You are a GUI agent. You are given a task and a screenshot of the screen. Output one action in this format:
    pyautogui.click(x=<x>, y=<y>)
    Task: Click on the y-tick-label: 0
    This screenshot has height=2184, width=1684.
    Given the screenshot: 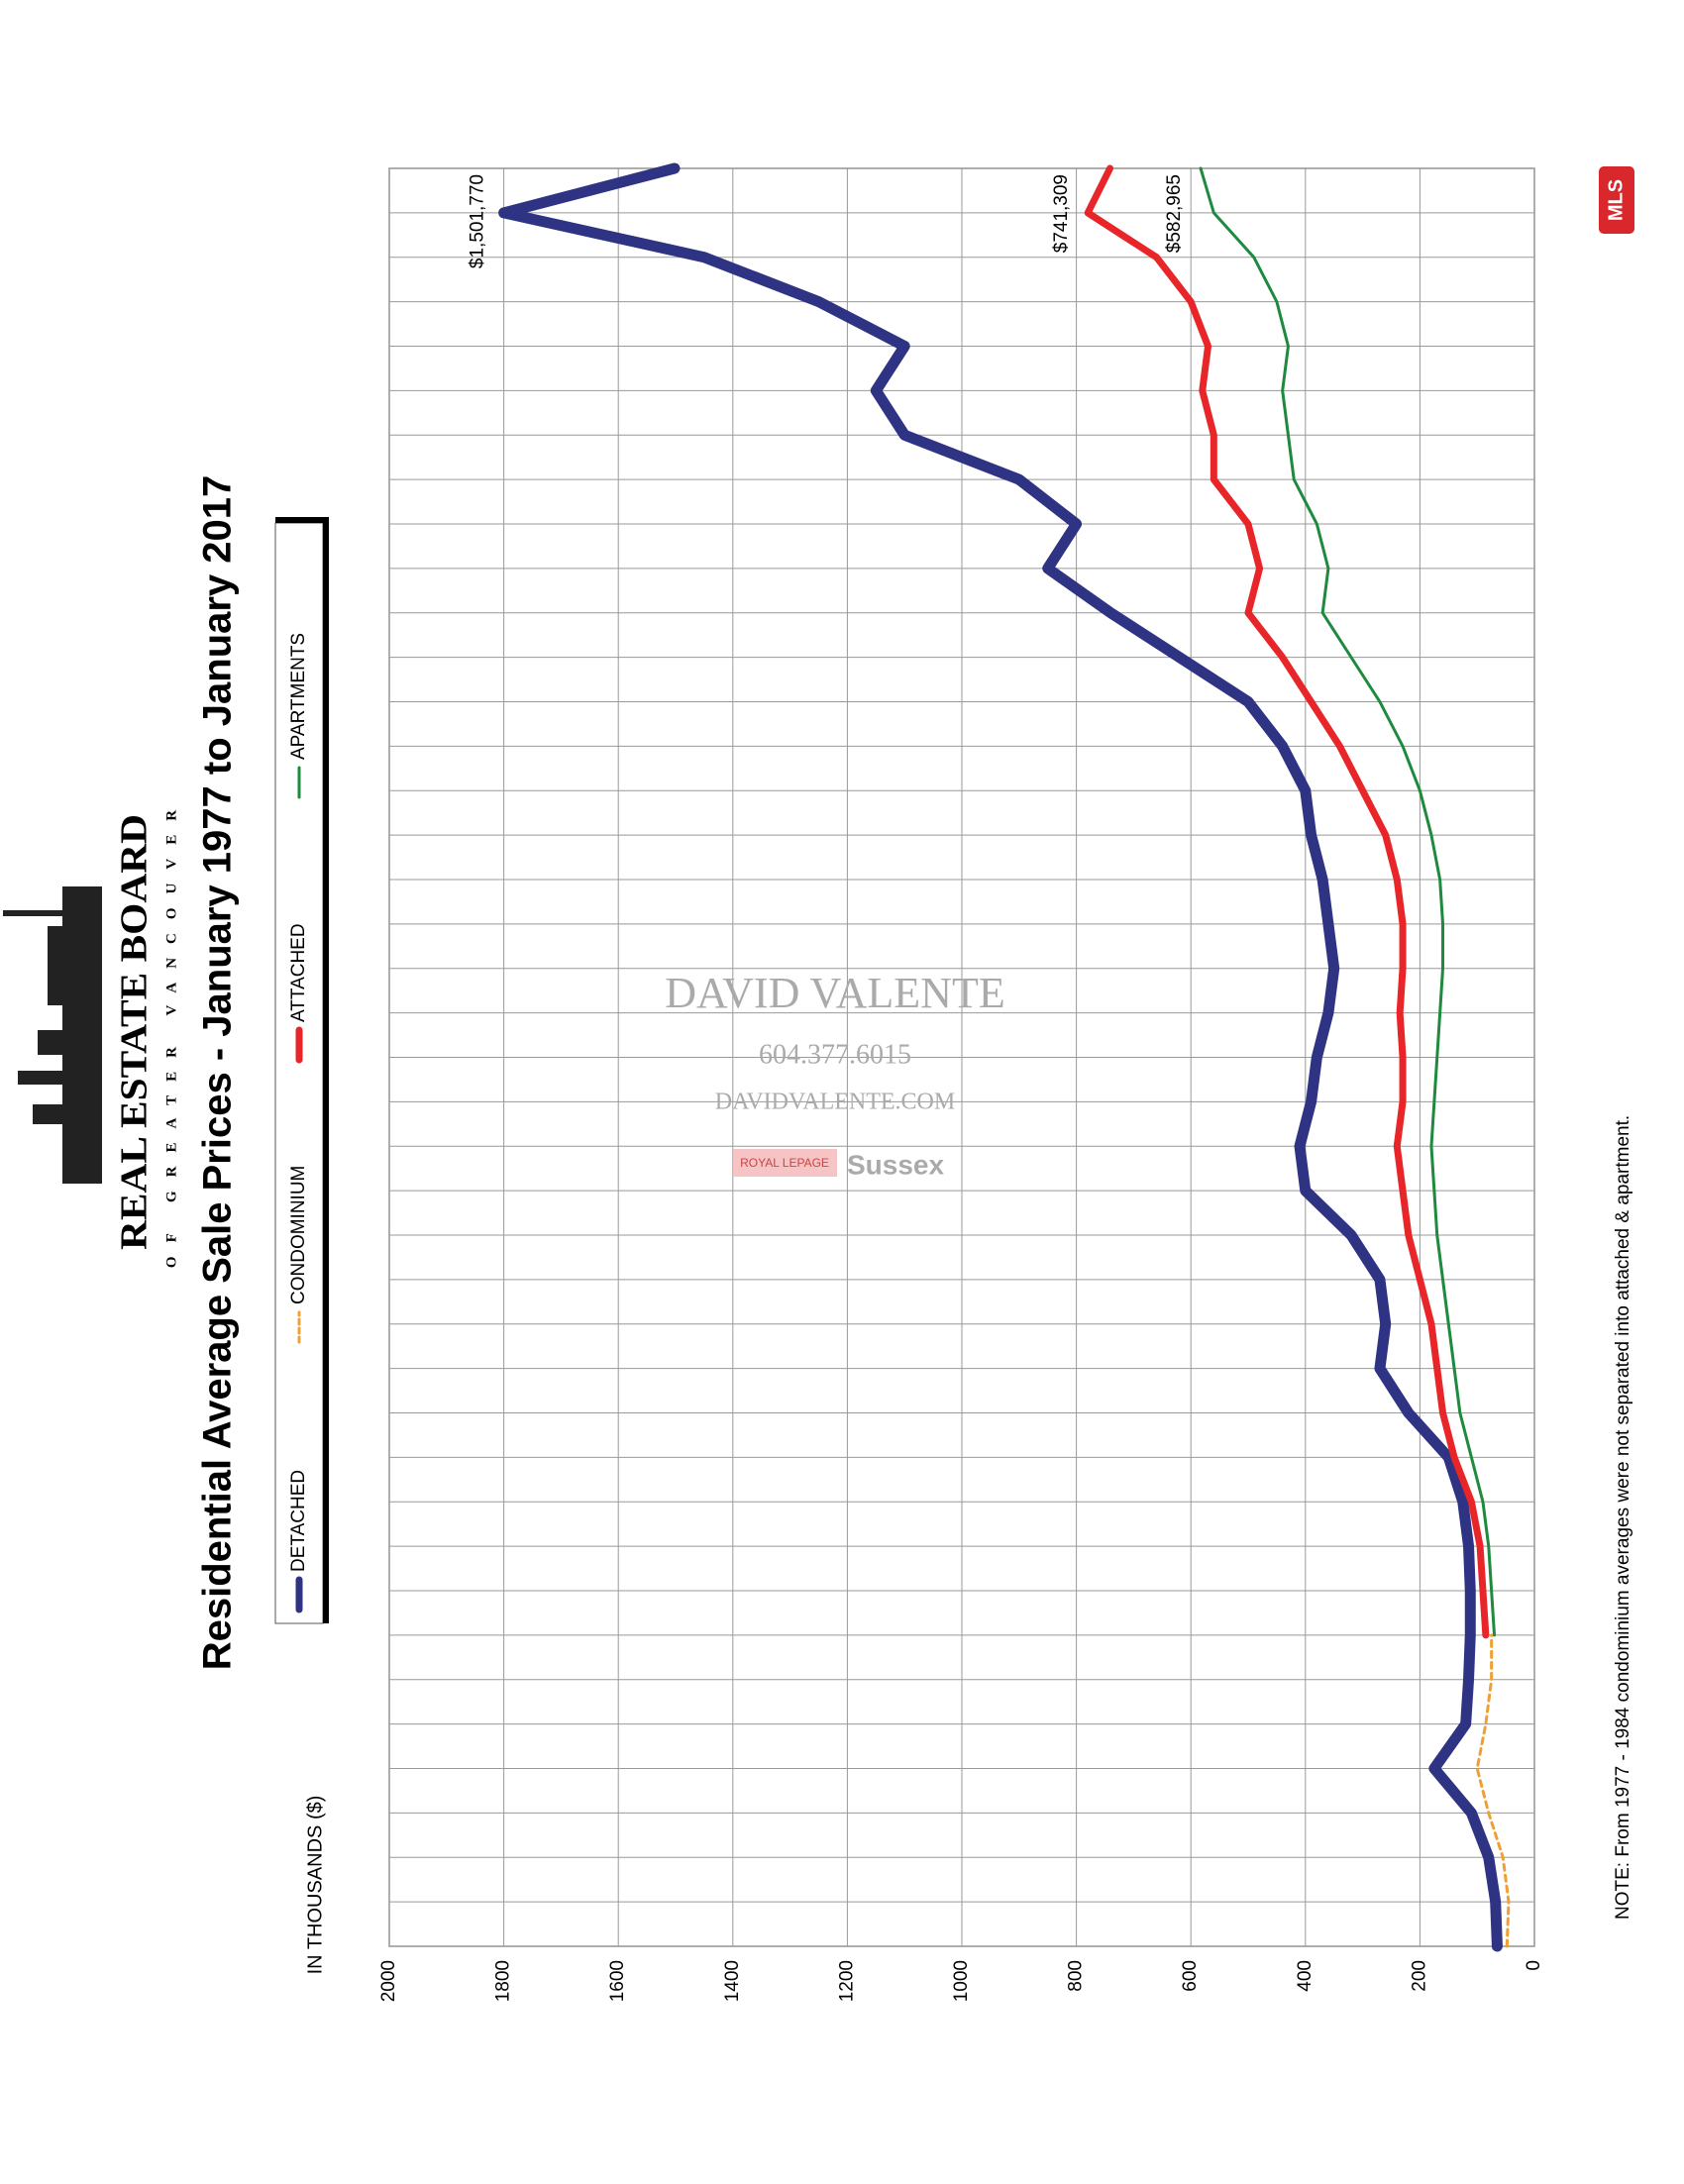 What is the action you would take?
    pyautogui.click(x=1534, y=1965)
    